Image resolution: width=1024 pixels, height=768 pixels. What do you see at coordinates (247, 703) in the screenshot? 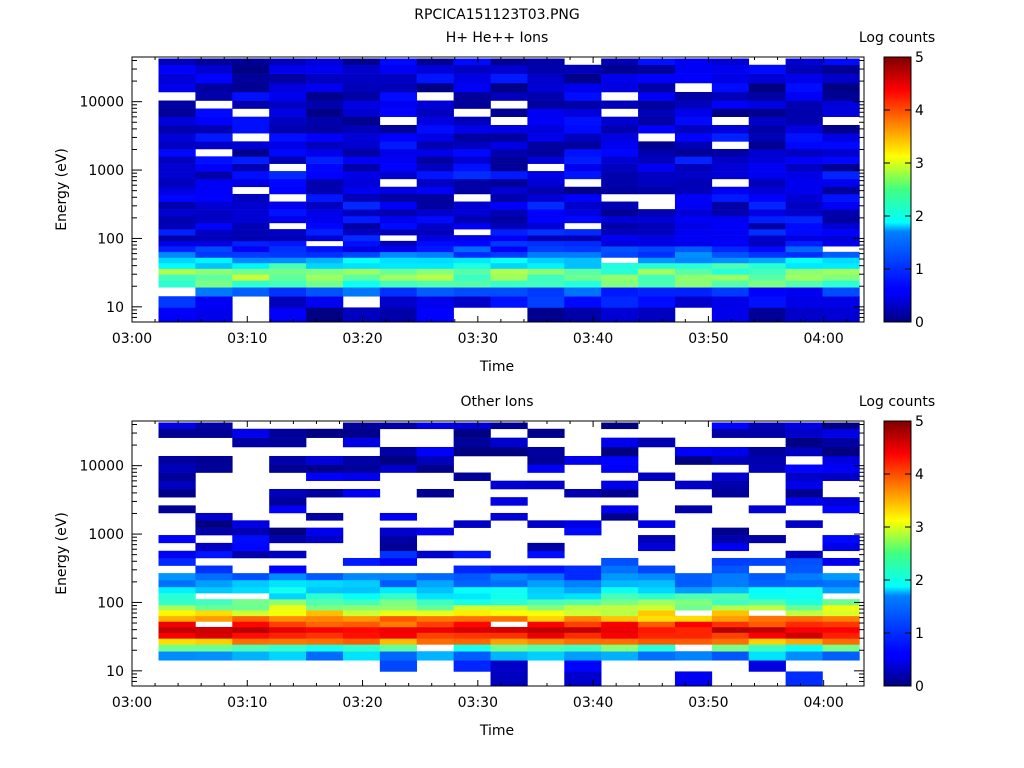
I see `x-tick-label: 03:10` at bounding box center [247, 703].